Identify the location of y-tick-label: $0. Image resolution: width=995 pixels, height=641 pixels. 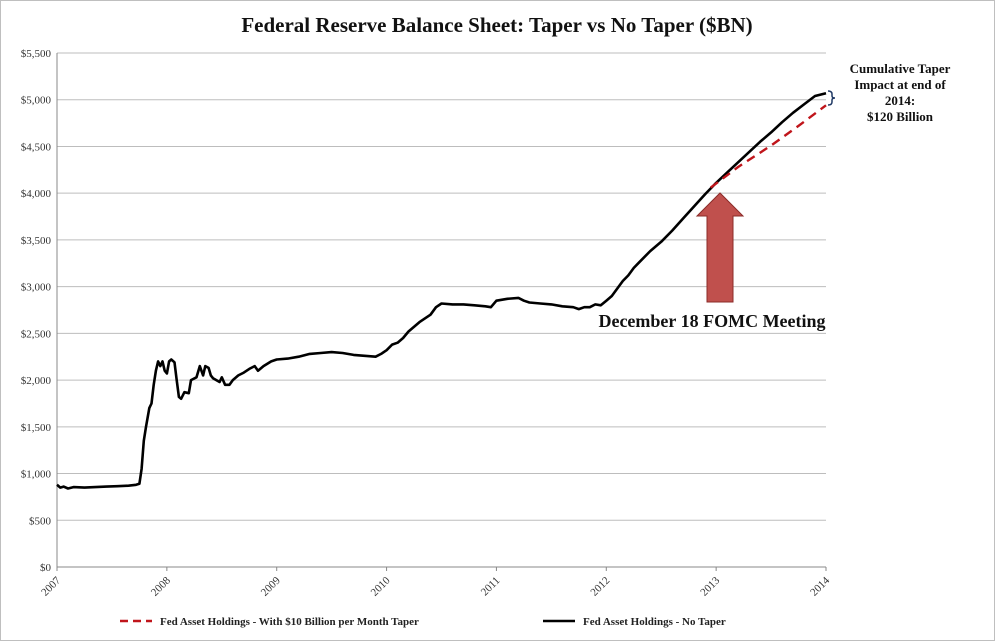
(46, 568).